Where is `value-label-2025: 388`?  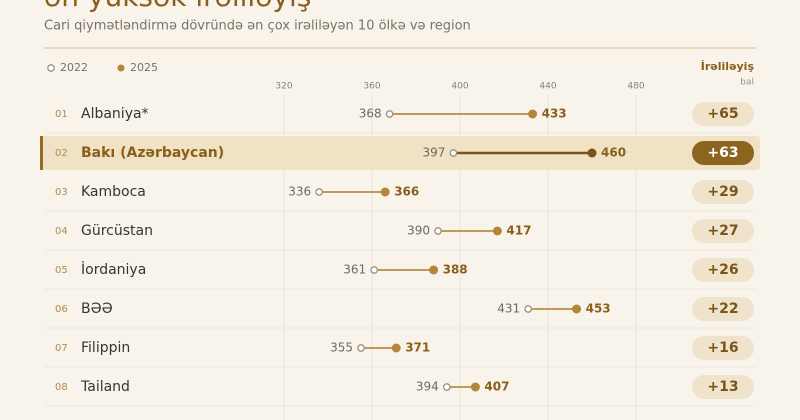
value-label-2025: 388 is located at coordinates (455, 270).